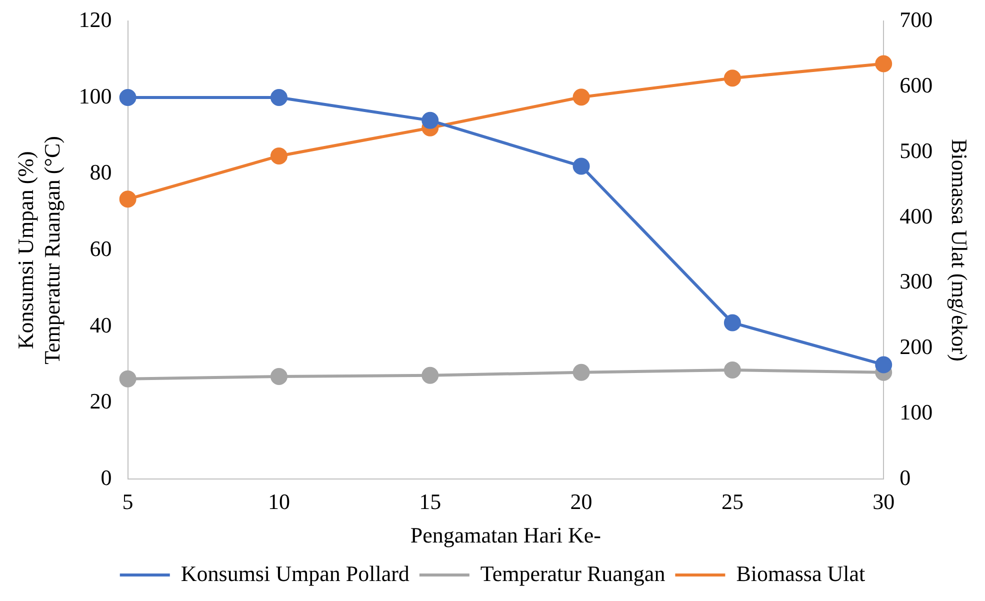 The height and width of the screenshot is (601, 985). What do you see at coordinates (101, 172) in the screenshot?
I see `y-tick-label: 80` at bounding box center [101, 172].